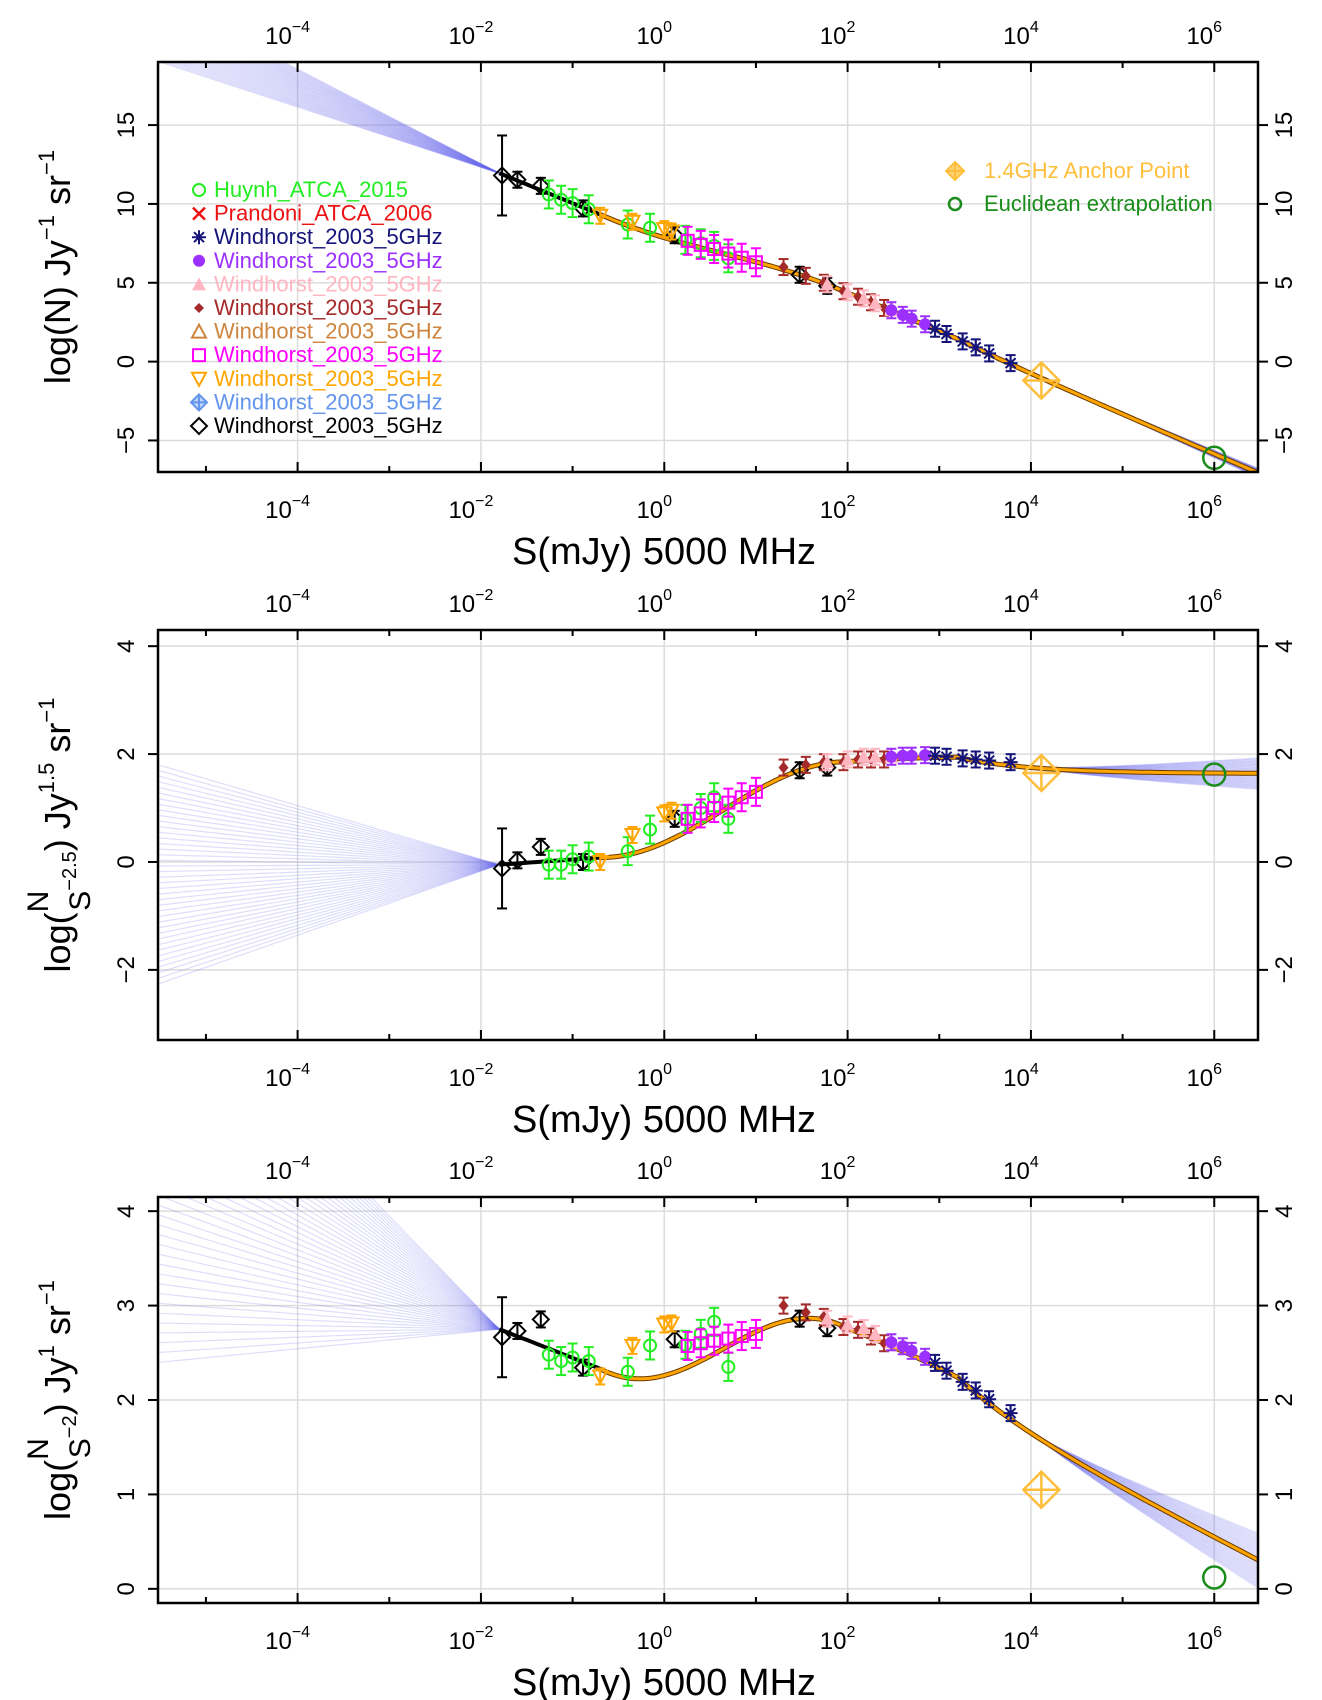  I want to click on tick-exponent: 6, so click(1217, 501).